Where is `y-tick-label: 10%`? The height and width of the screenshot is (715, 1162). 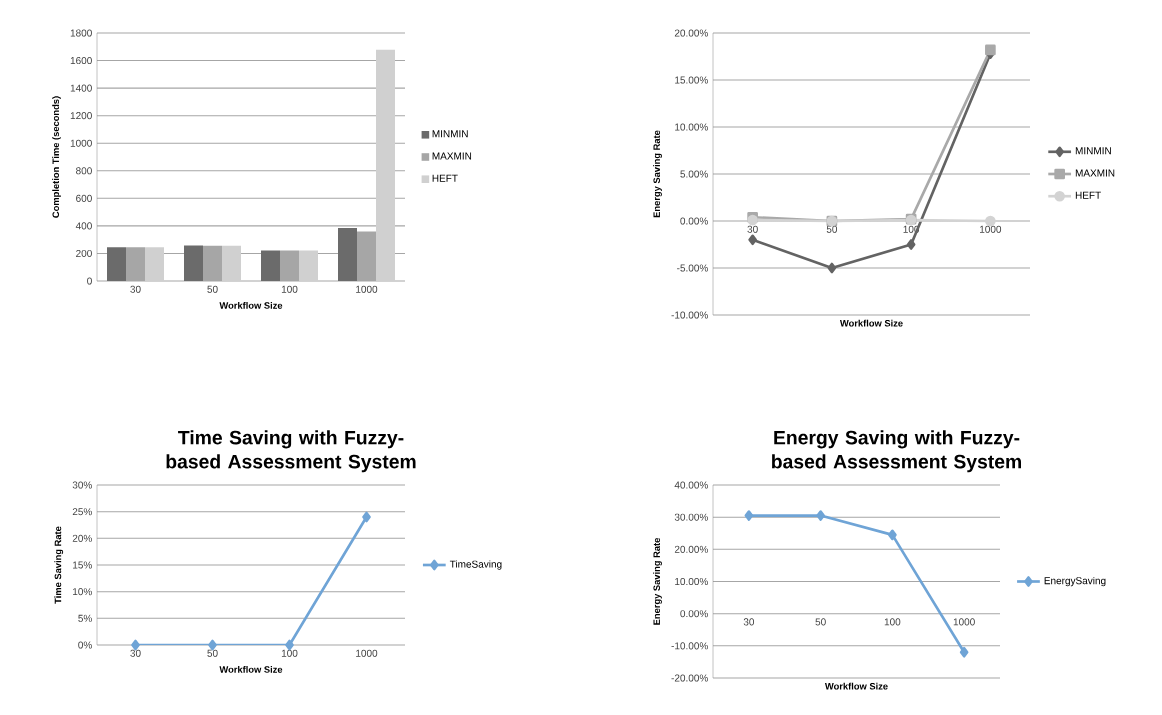 y-tick-label: 10% is located at coordinates (82, 592).